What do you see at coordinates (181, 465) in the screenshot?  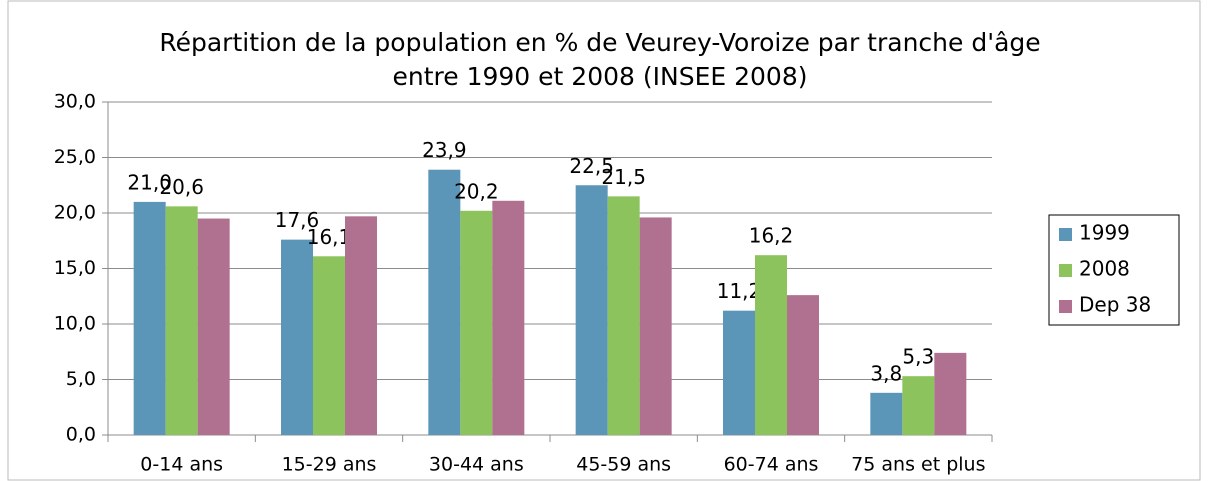 I see `x-tick-label: 0-14 ans` at bounding box center [181, 465].